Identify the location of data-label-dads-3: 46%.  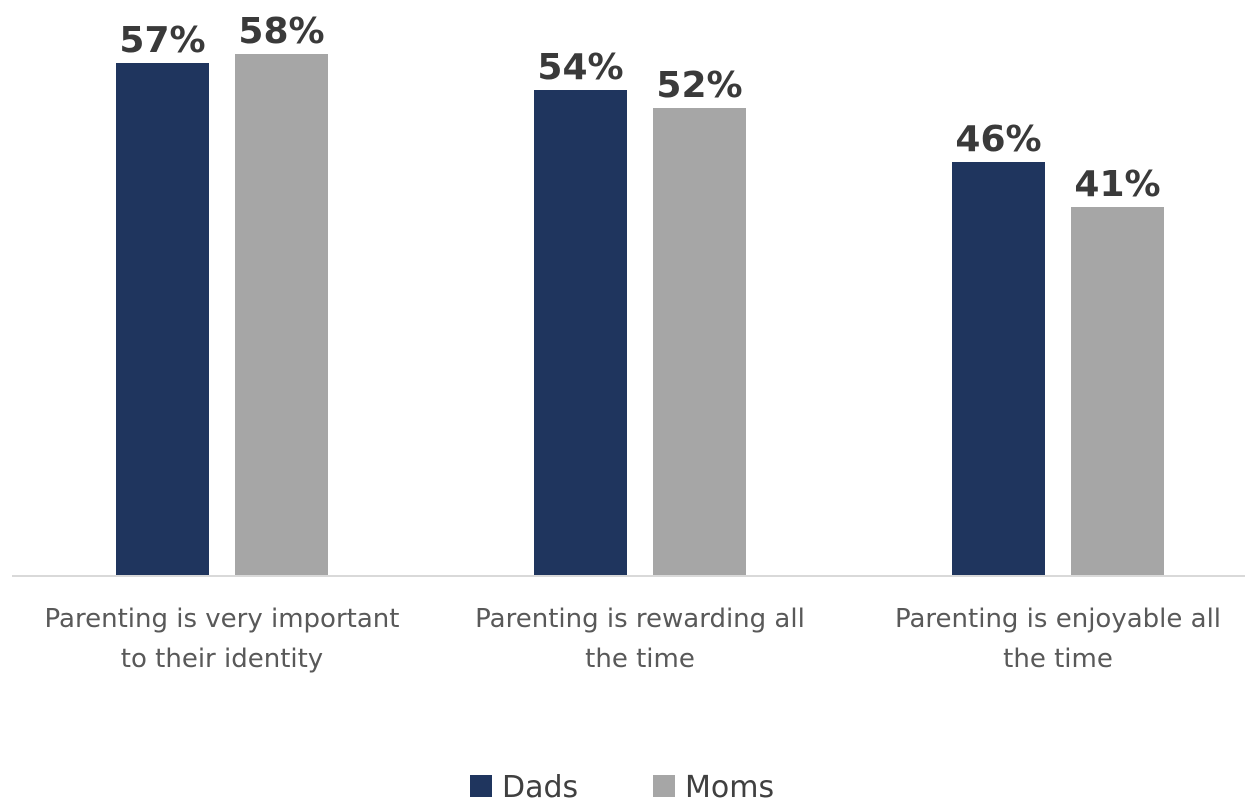
(998, 139).